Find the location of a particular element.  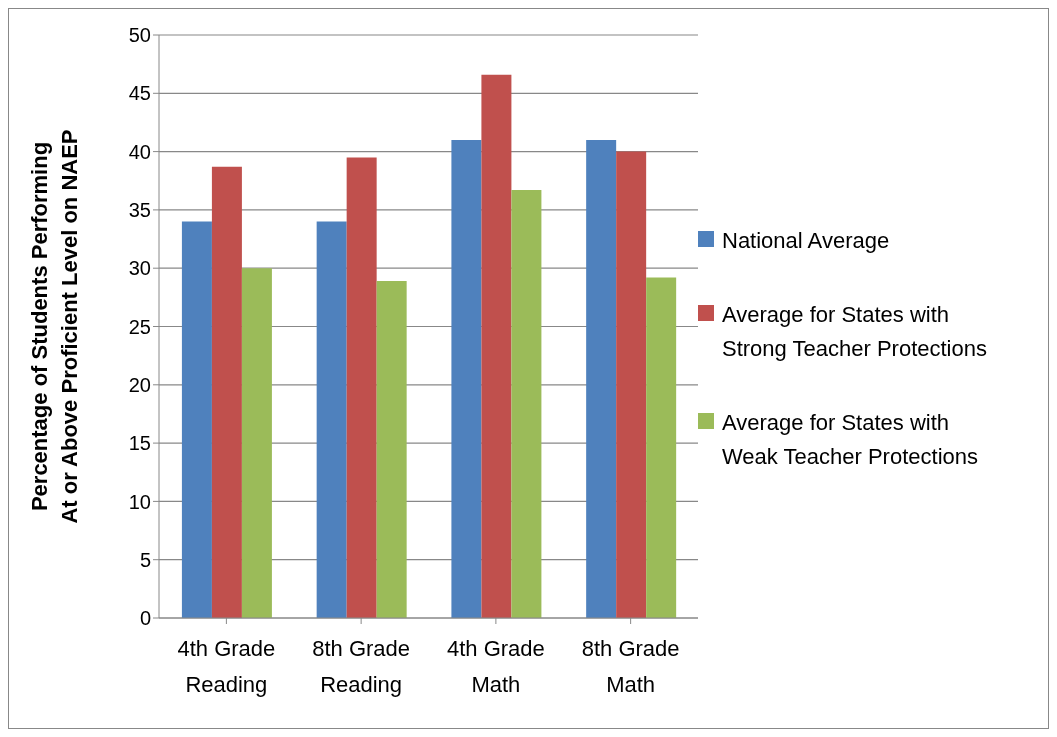

y-tick-label: 25 is located at coordinates (139, 326).